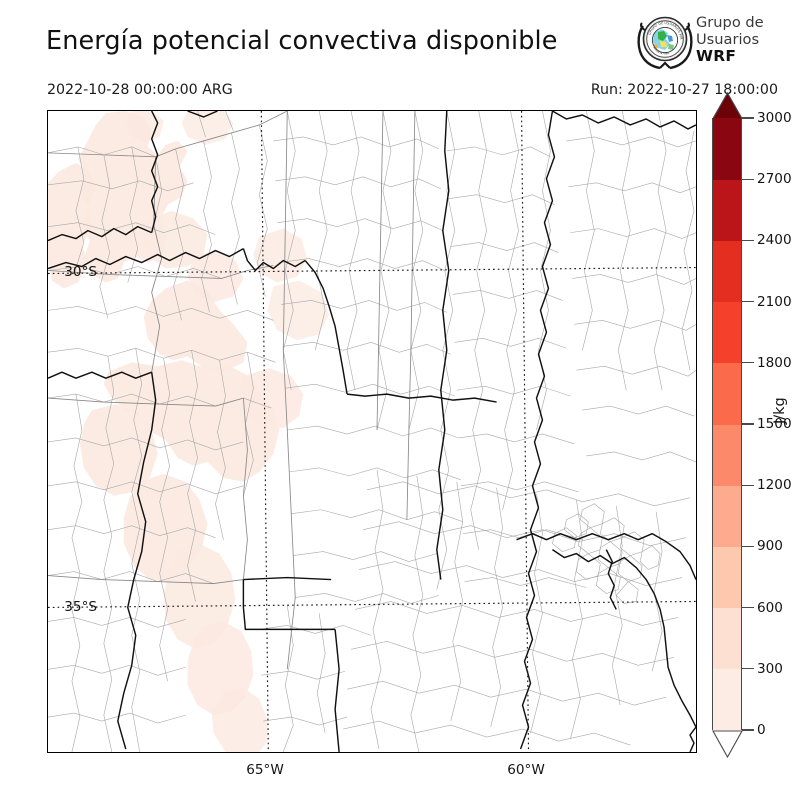  What do you see at coordinates (774, 240) in the screenshot?
I see `colorbar-tick-label: 2400` at bounding box center [774, 240].